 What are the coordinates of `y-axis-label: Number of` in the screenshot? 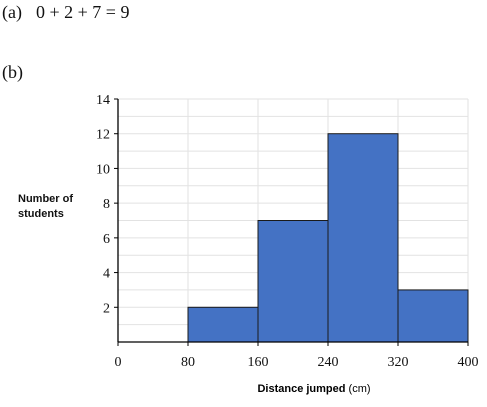 It's located at (45, 199).